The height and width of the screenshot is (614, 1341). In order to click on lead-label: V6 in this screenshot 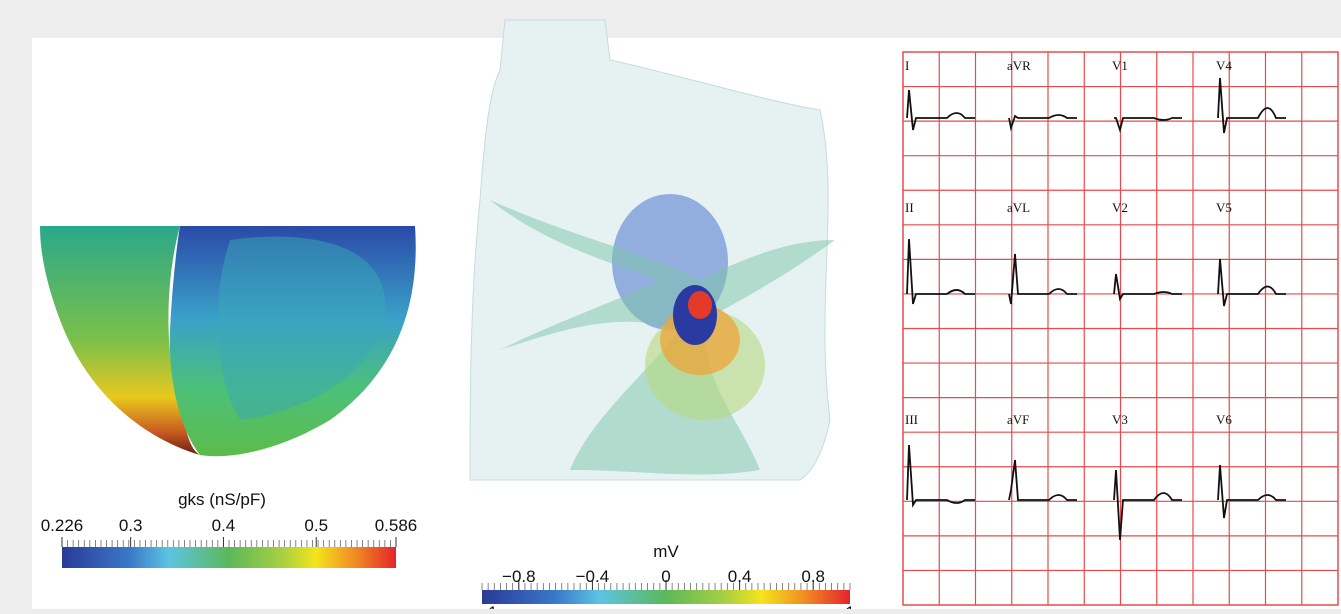, I will do `click(1224, 419)`.